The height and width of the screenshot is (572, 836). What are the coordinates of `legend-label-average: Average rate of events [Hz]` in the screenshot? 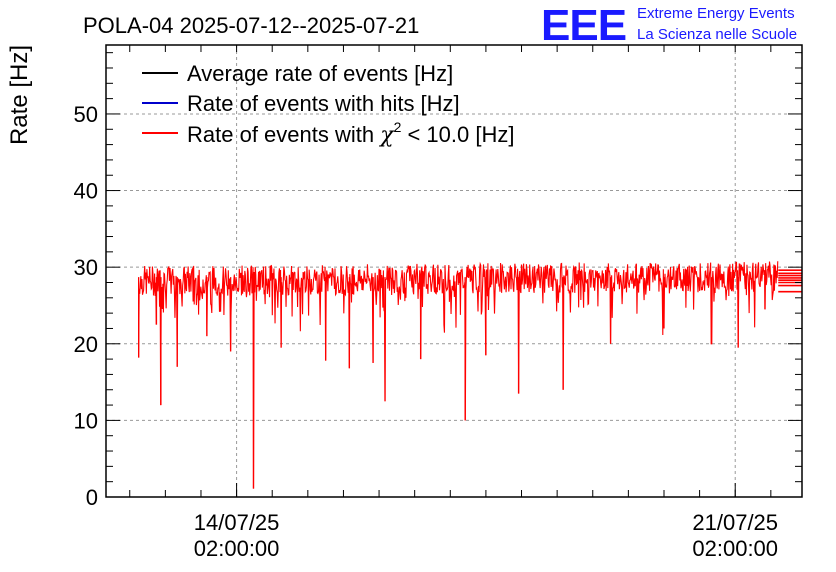 It's located at (320, 73).